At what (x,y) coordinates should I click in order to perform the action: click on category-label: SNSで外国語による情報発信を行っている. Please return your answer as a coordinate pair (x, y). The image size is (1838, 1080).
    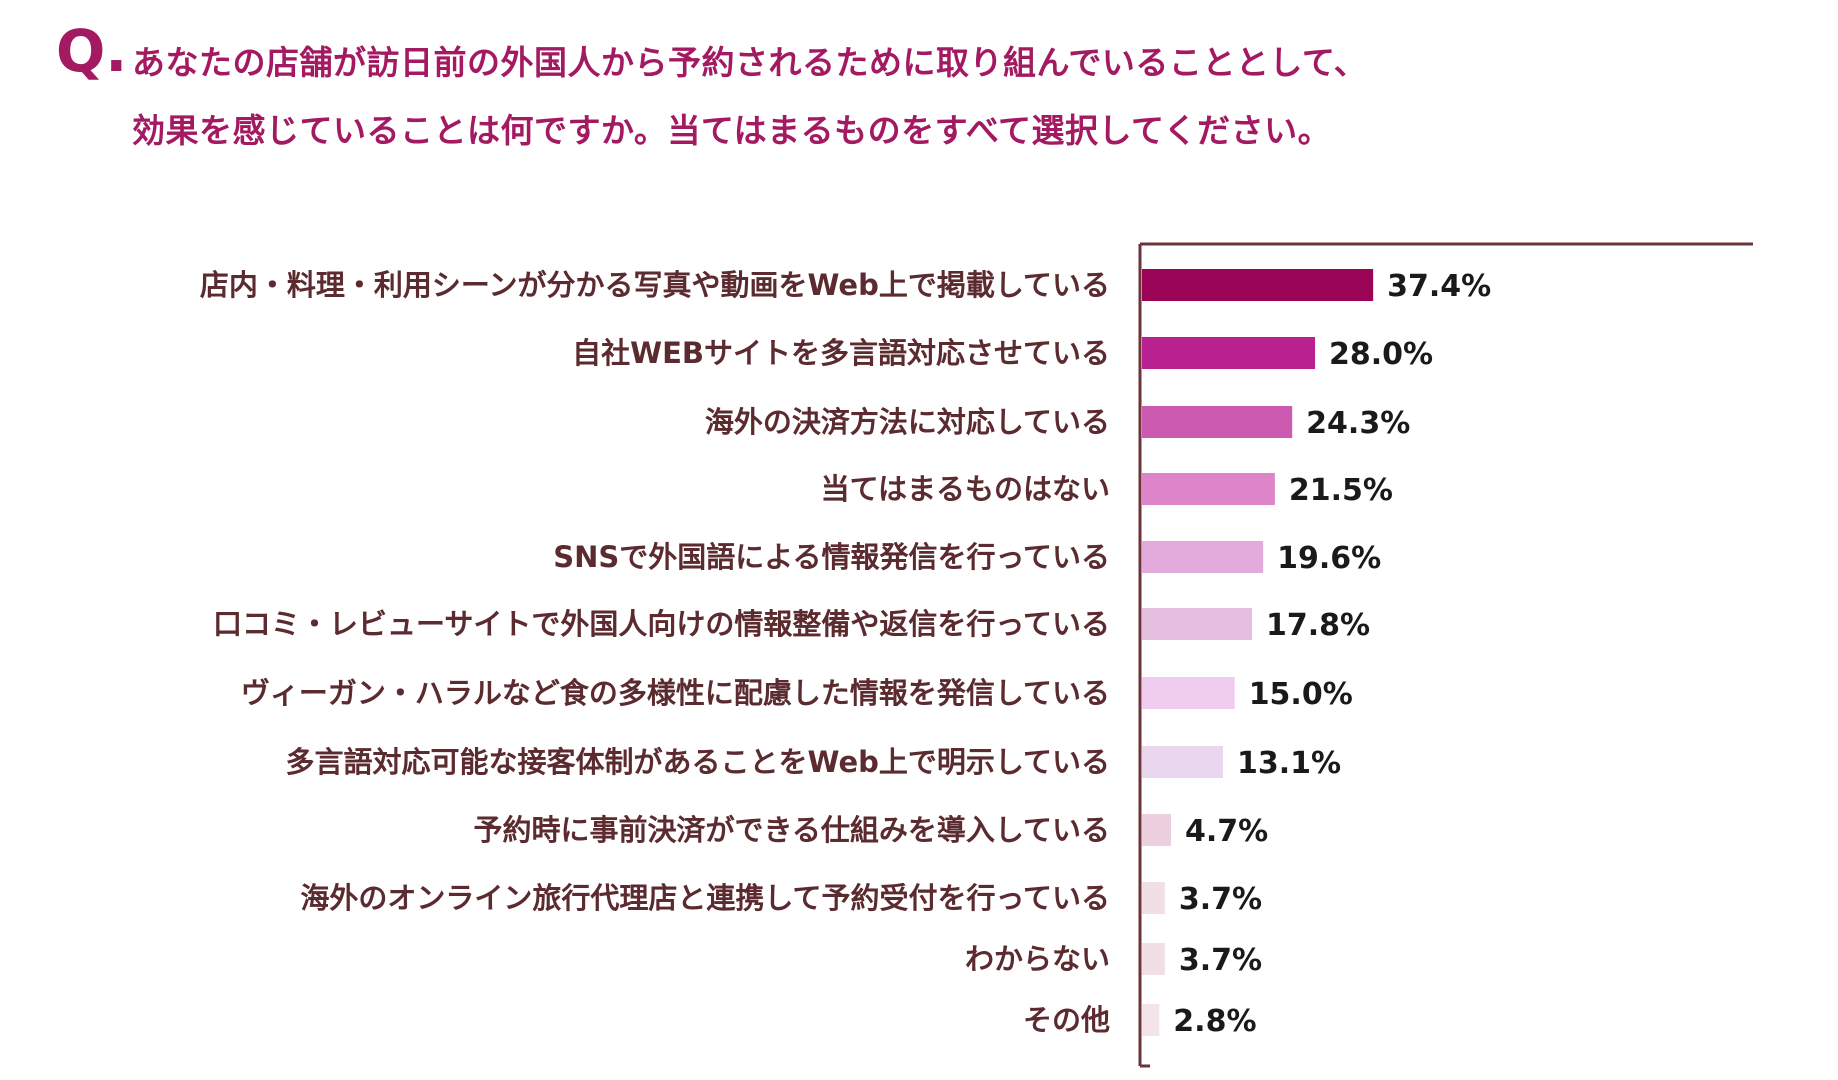
    Looking at the image, I should click on (831, 557).